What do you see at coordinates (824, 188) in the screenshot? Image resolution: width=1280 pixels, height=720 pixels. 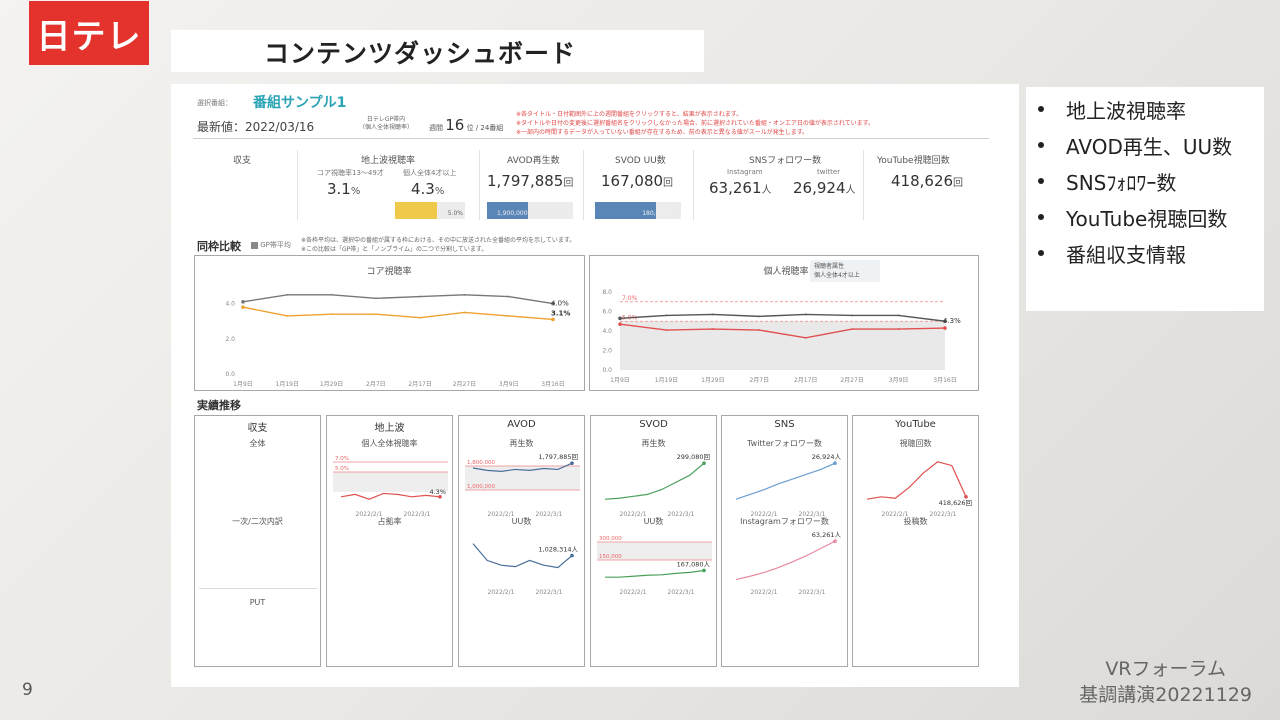 I see `kpi-twitter-value: 26,924人` at bounding box center [824, 188].